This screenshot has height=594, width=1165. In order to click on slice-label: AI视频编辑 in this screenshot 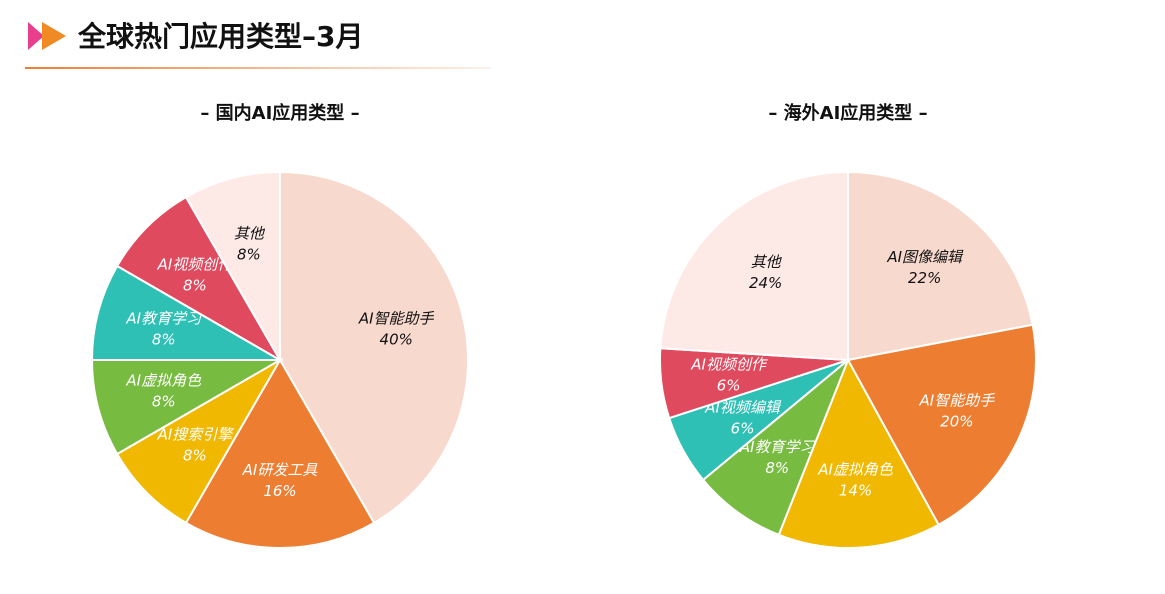, I will do `click(743, 407)`.